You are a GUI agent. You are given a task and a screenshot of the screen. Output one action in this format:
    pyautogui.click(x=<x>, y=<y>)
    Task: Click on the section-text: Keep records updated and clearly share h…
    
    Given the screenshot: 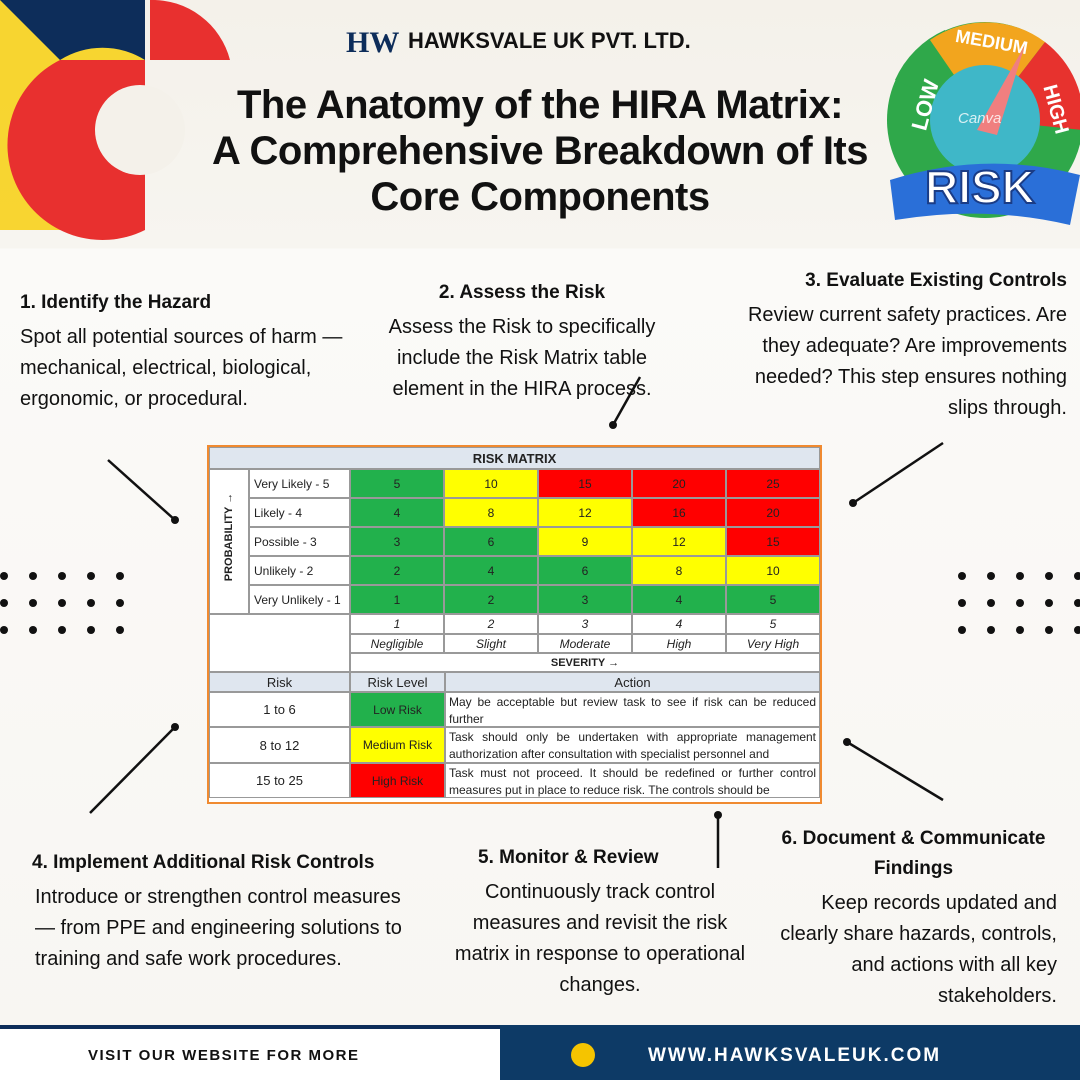 What is the action you would take?
    pyautogui.click(x=918, y=949)
    